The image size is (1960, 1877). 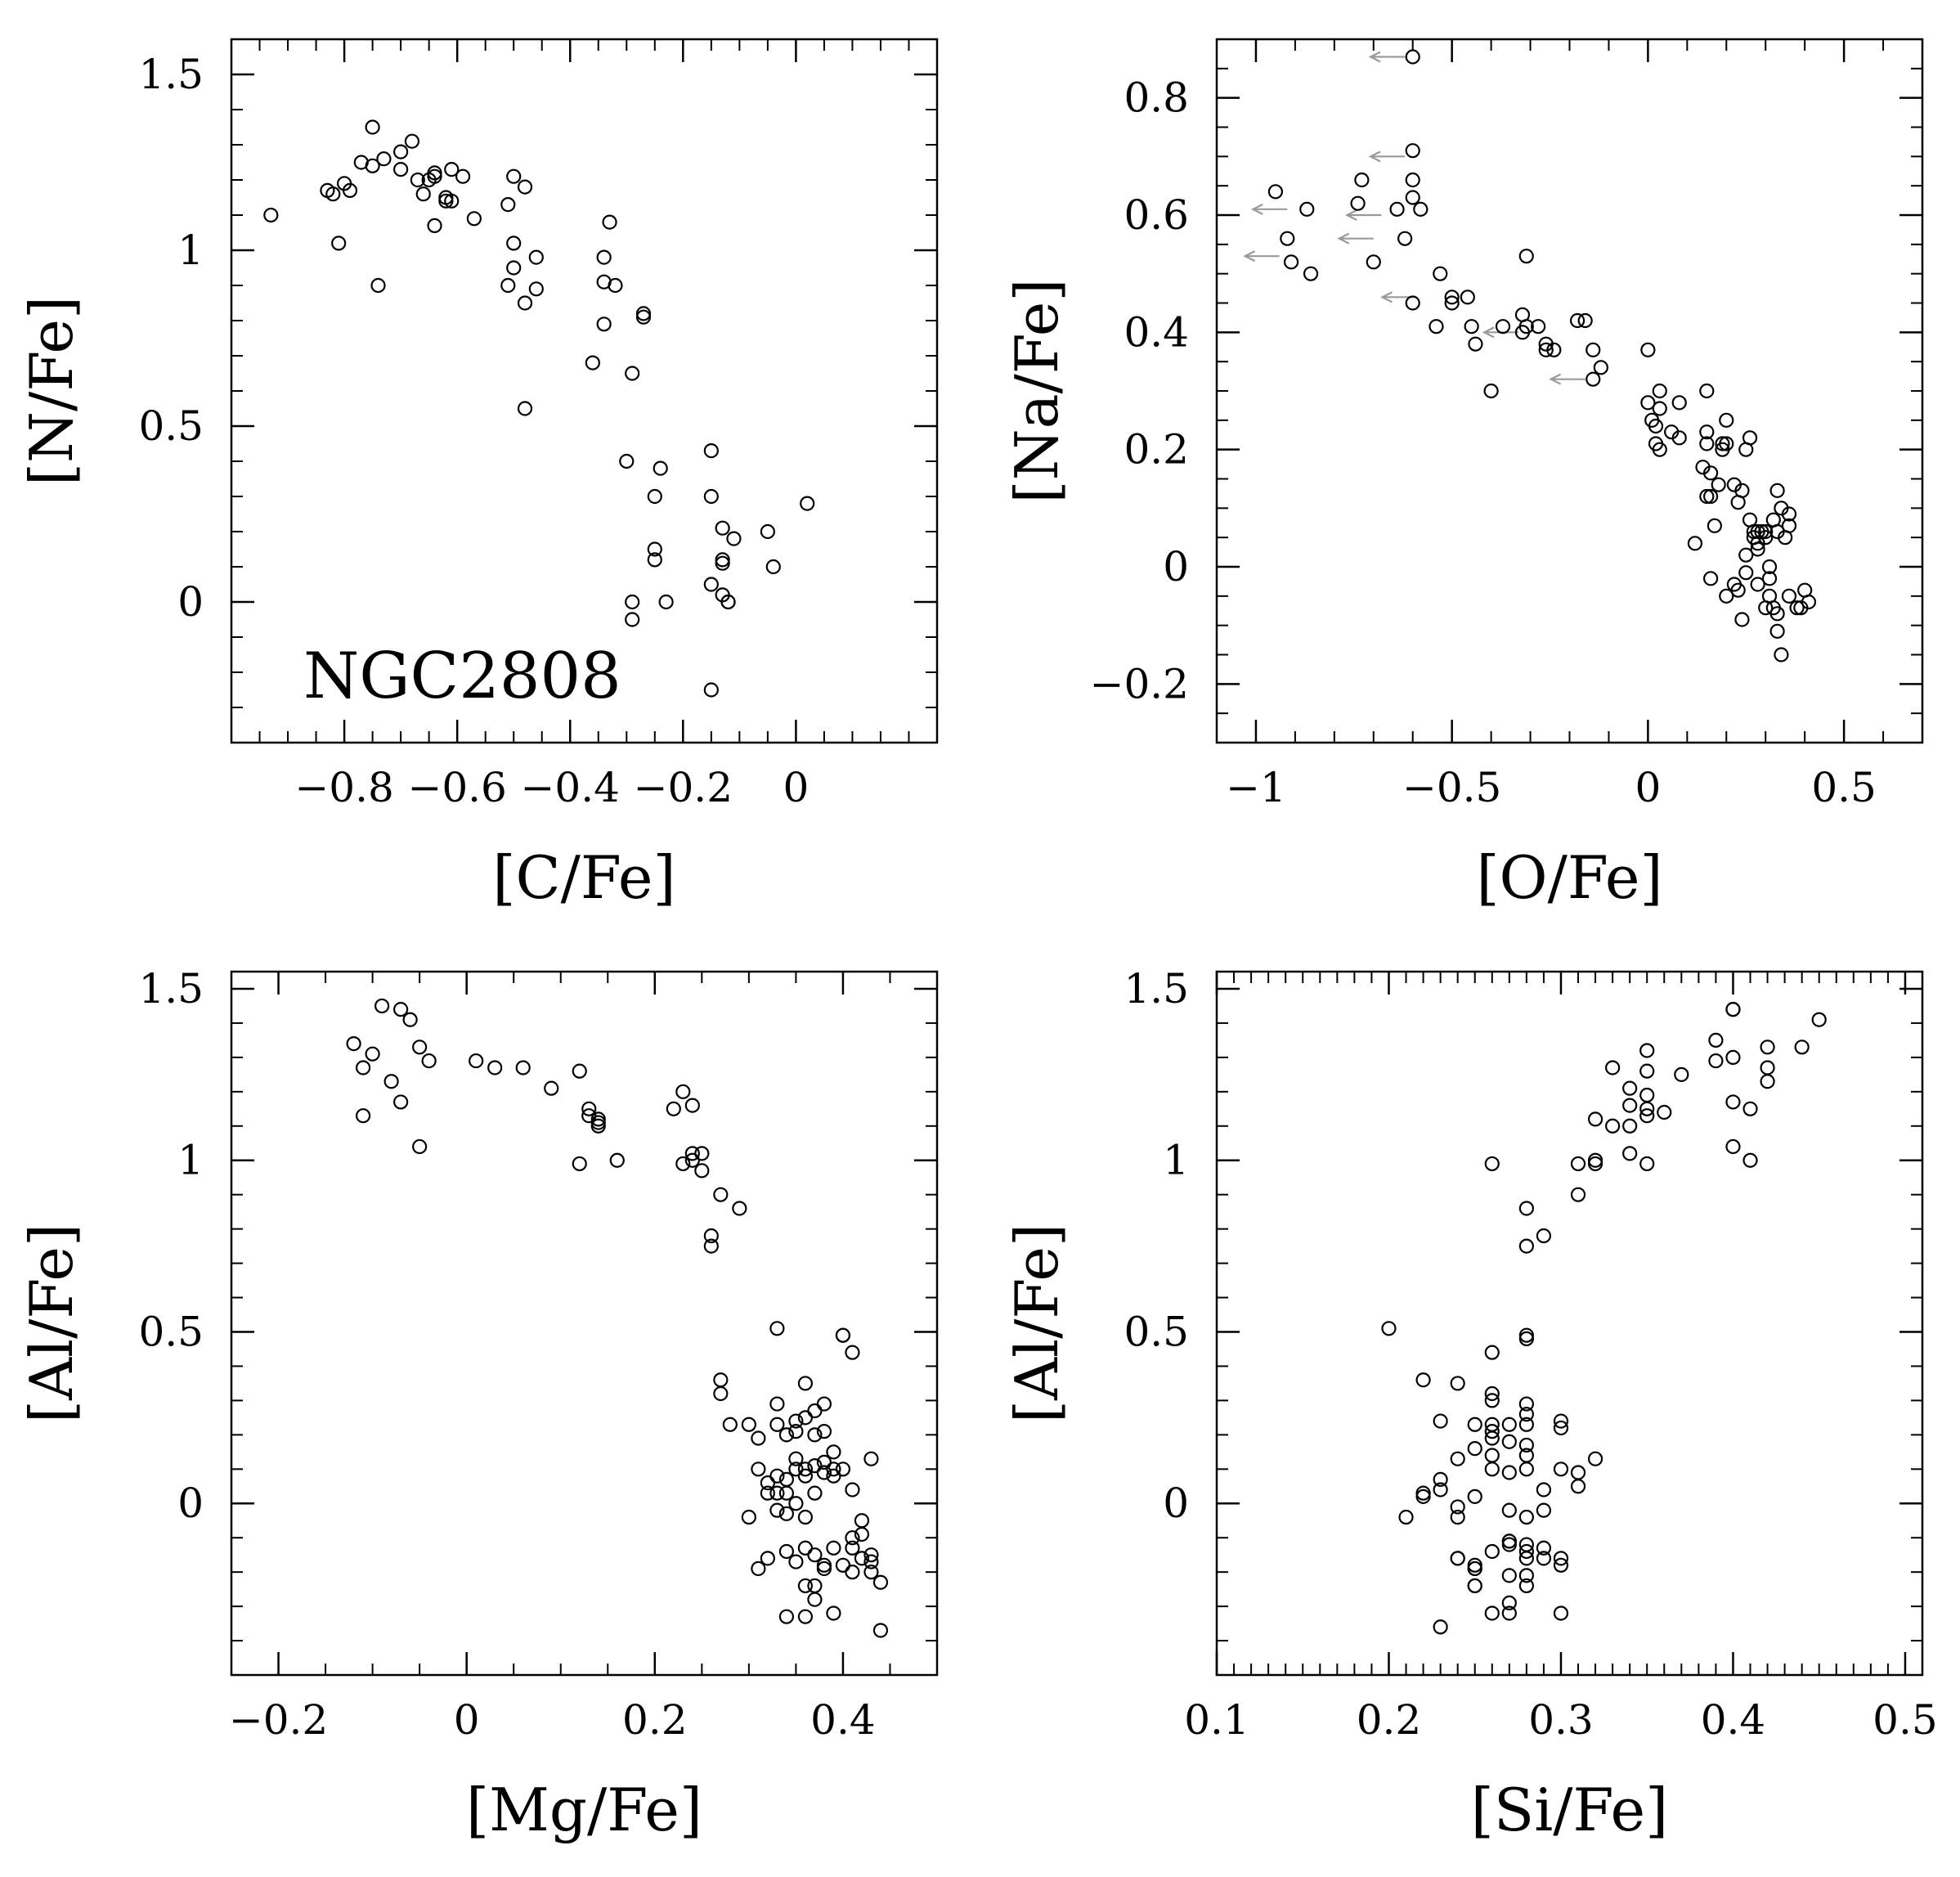 I want to click on x-tick-label: 0.3, so click(x=1561, y=1720).